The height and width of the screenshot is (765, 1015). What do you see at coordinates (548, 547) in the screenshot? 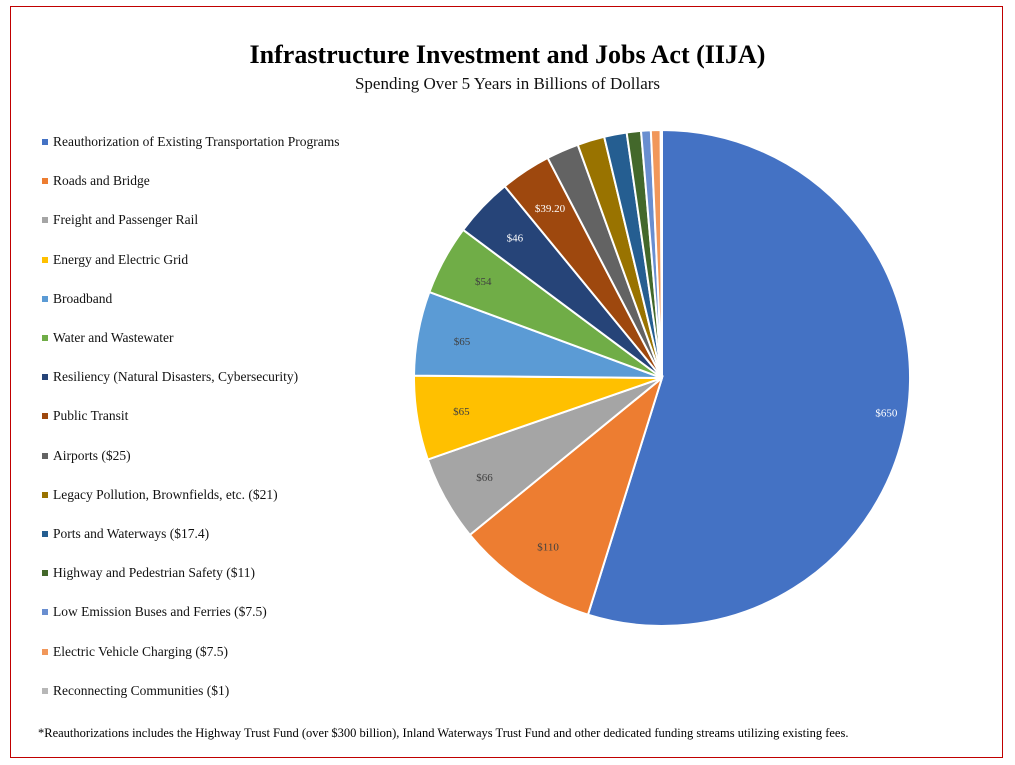
I see `slice-data-label: $110` at bounding box center [548, 547].